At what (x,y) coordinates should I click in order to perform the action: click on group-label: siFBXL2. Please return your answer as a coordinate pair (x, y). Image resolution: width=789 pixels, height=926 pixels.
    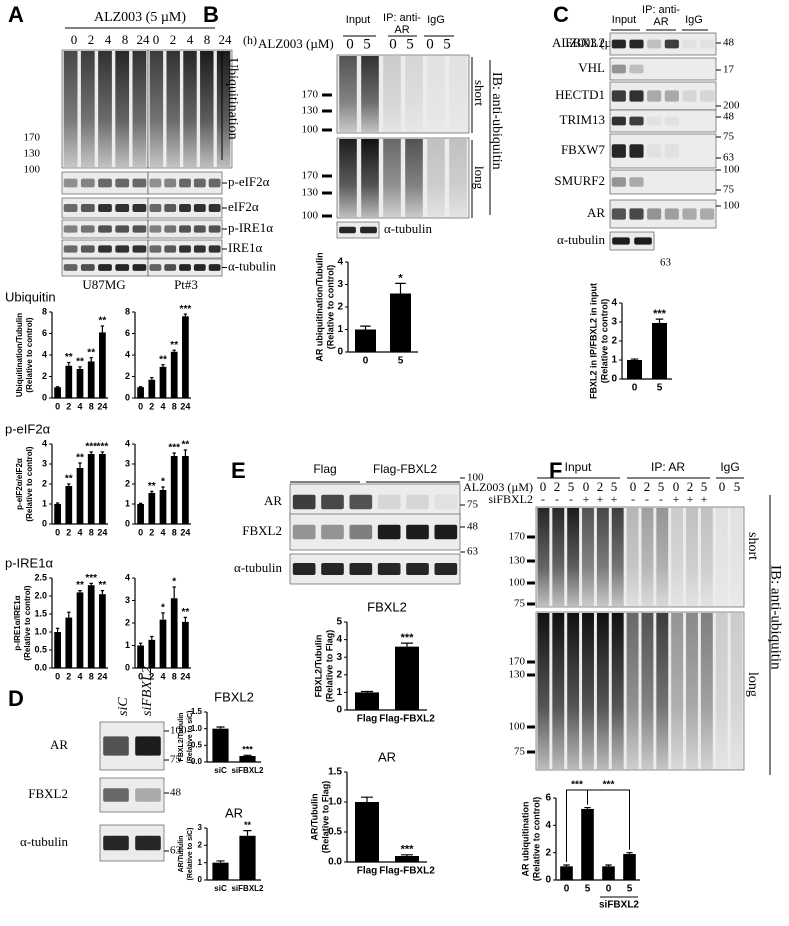
    Looking at the image, I should click on (619, 905).